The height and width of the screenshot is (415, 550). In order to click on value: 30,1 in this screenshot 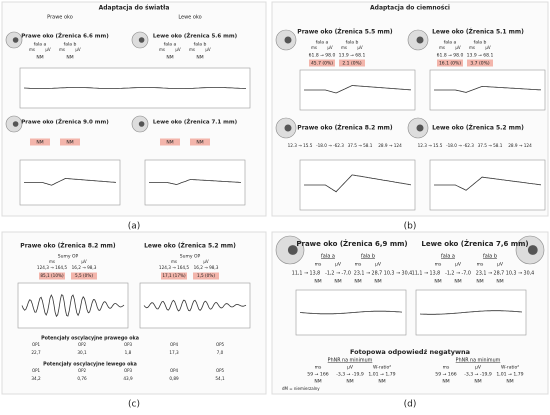, I will do `click(82, 352)`.